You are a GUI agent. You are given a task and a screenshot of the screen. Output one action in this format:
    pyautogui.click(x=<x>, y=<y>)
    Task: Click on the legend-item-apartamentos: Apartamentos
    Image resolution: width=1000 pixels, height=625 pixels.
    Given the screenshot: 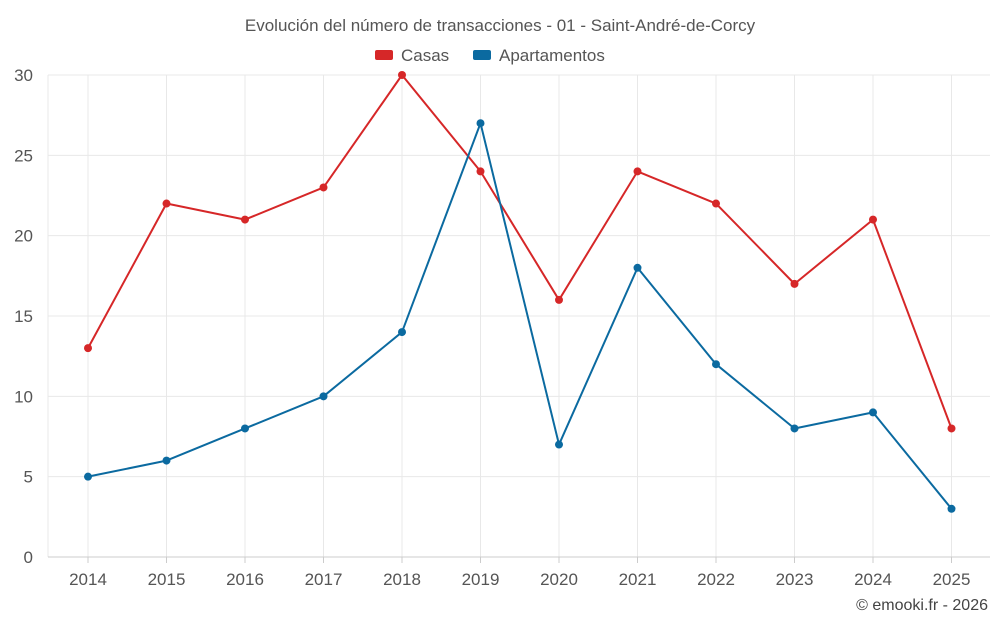 What is the action you would take?
    pyautogui.click(x=539, y=55)
    